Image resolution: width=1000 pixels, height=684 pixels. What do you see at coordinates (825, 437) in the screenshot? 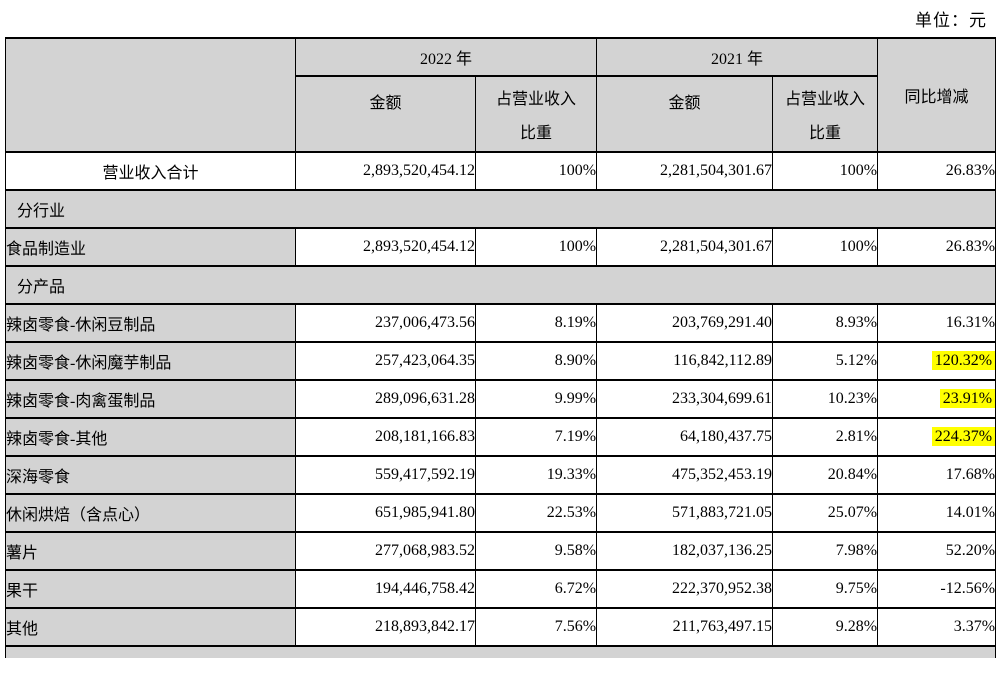
I see `share-2021-cell: 2.81%` at bounding box center [825, 437].